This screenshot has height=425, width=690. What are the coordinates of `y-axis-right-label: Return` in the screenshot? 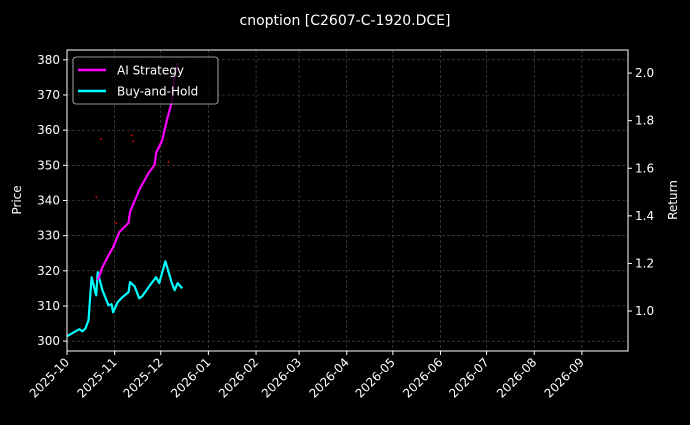 It's located at (673, 200).